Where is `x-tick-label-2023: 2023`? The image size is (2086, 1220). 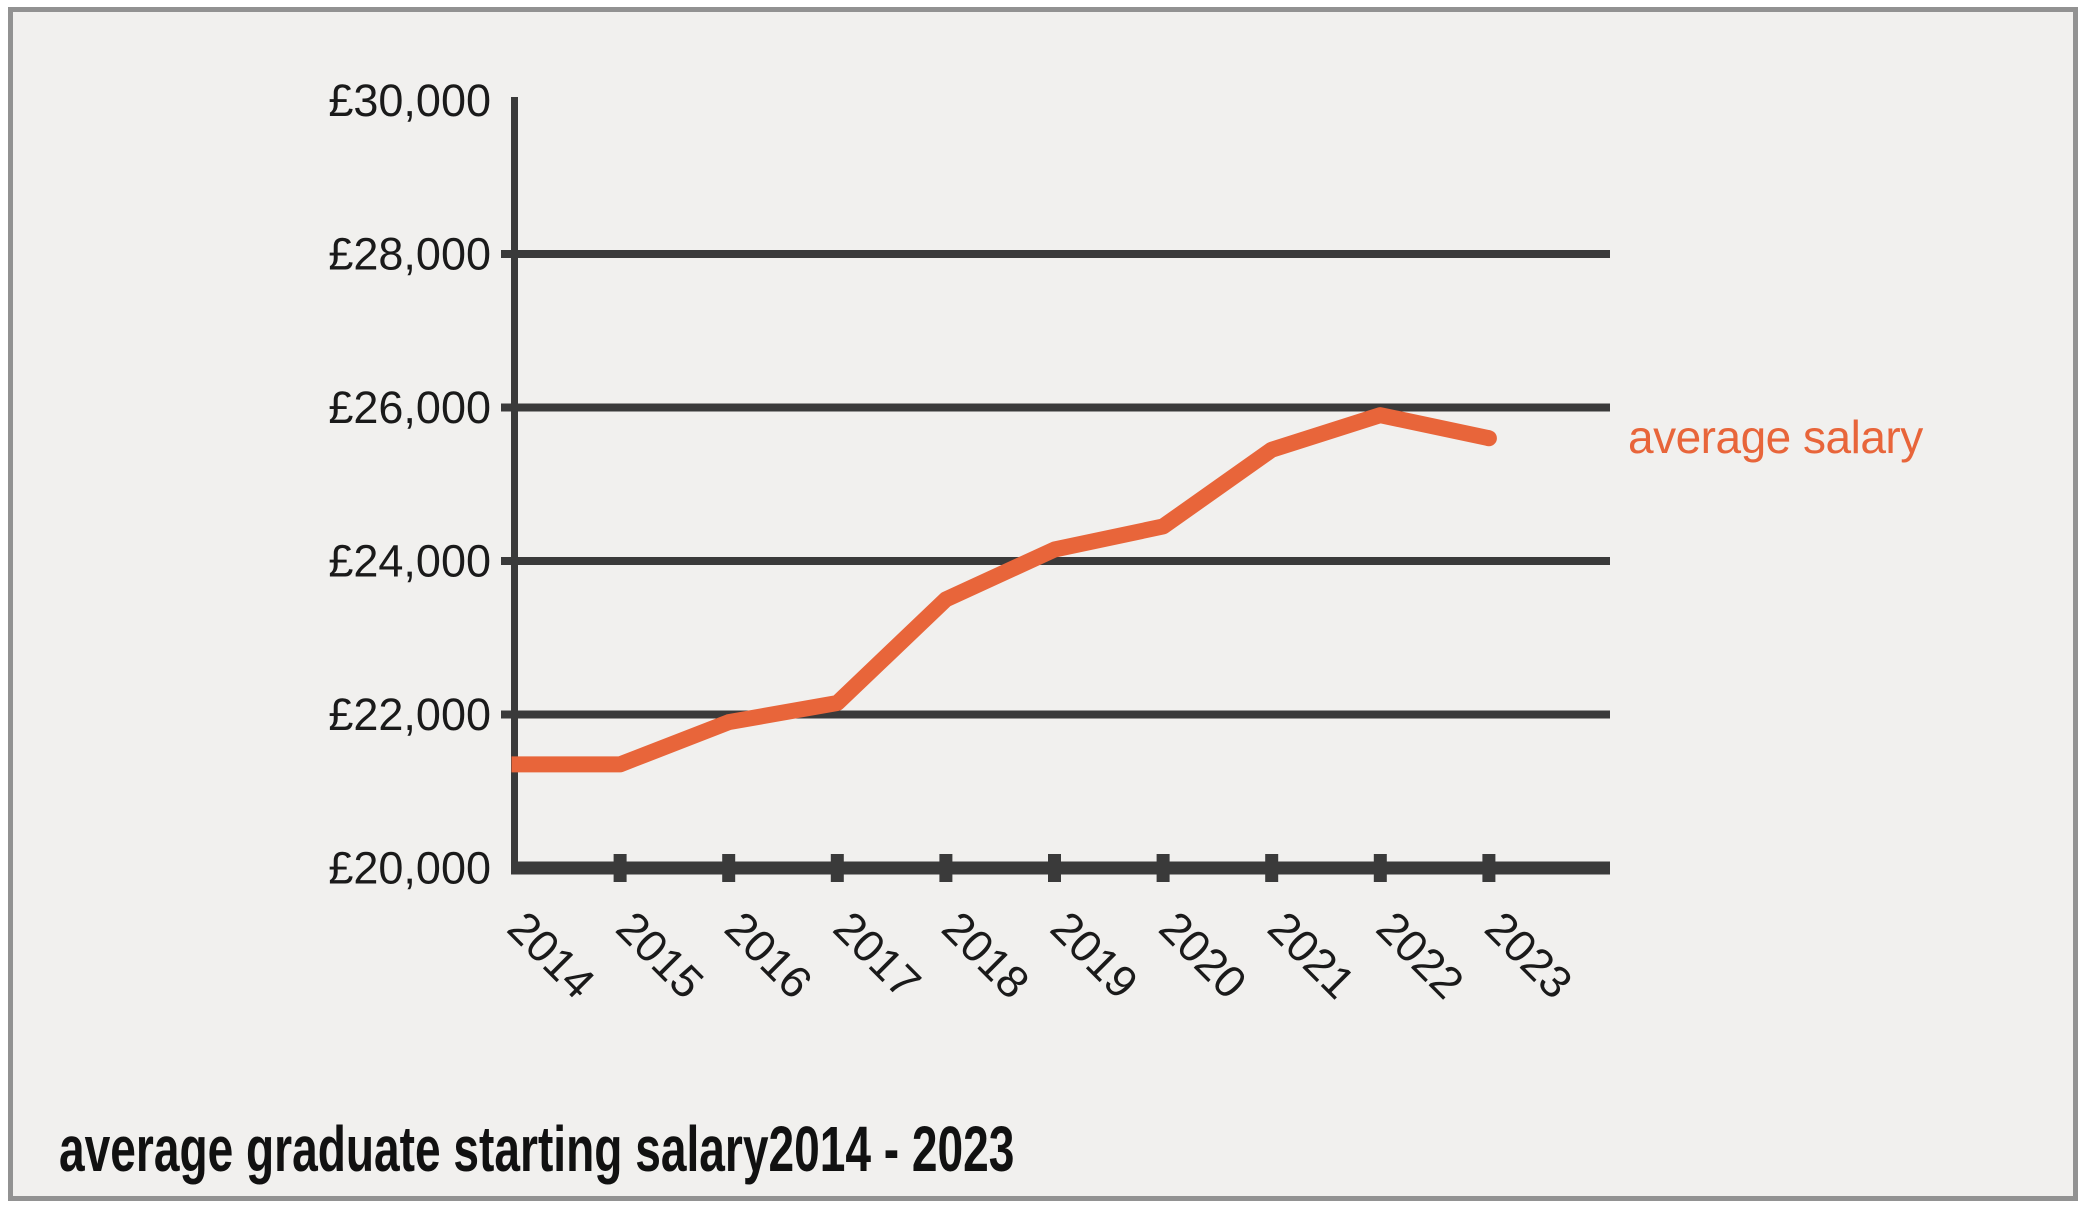
x-tick-label-2023: 2023 is located at coordinates (1528, 955).